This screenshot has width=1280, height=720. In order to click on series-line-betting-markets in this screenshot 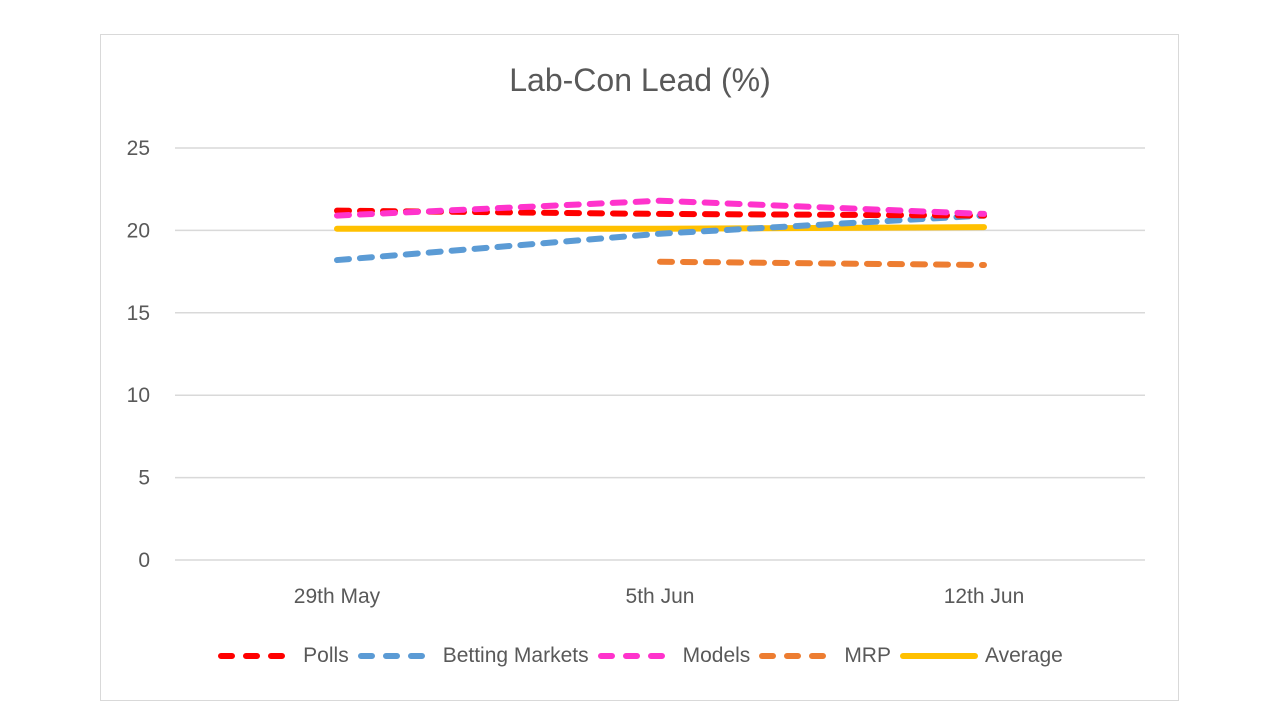, I will do `click(660, 238)`.